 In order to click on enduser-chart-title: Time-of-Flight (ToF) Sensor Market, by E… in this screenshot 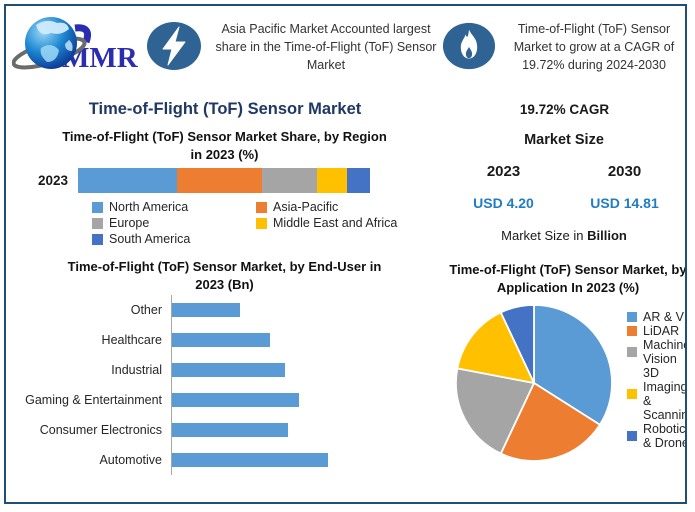, I will do `click(224, 275)`.